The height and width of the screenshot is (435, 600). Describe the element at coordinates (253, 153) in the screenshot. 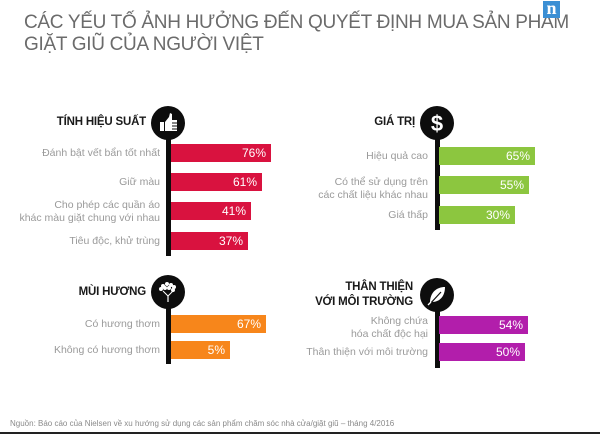

I see `bar-value: 76%` at that location.